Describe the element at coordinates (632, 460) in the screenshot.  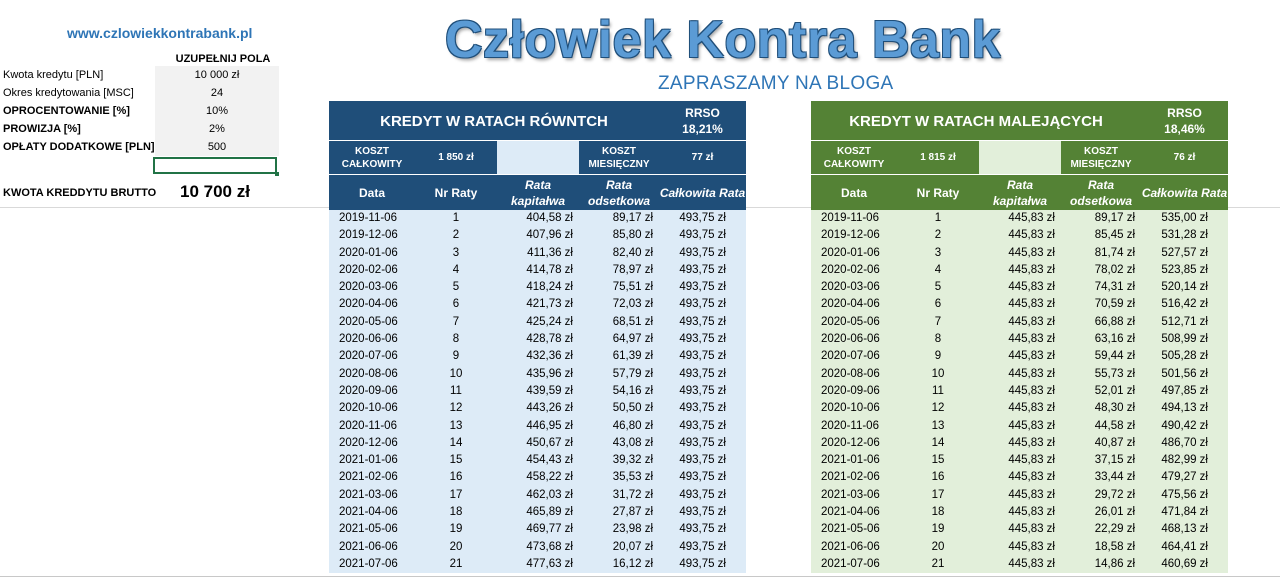
I see `row-interest: 39,32 zł` at that location.